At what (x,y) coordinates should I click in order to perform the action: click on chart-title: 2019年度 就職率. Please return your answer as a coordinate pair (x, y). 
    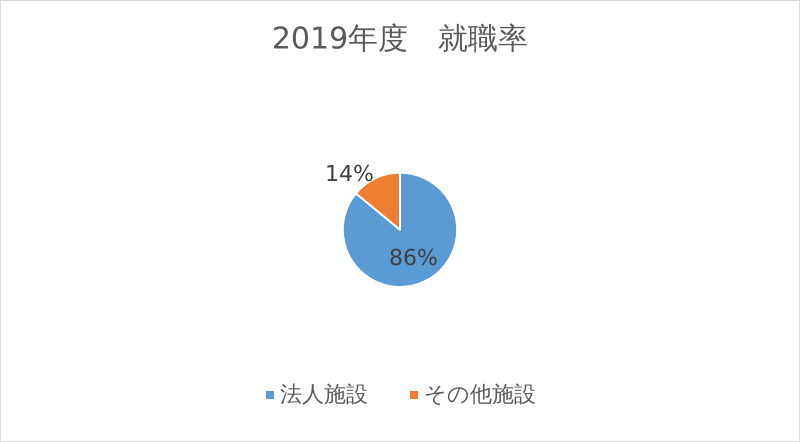
    Looking at the image, I should click on (400, 39).